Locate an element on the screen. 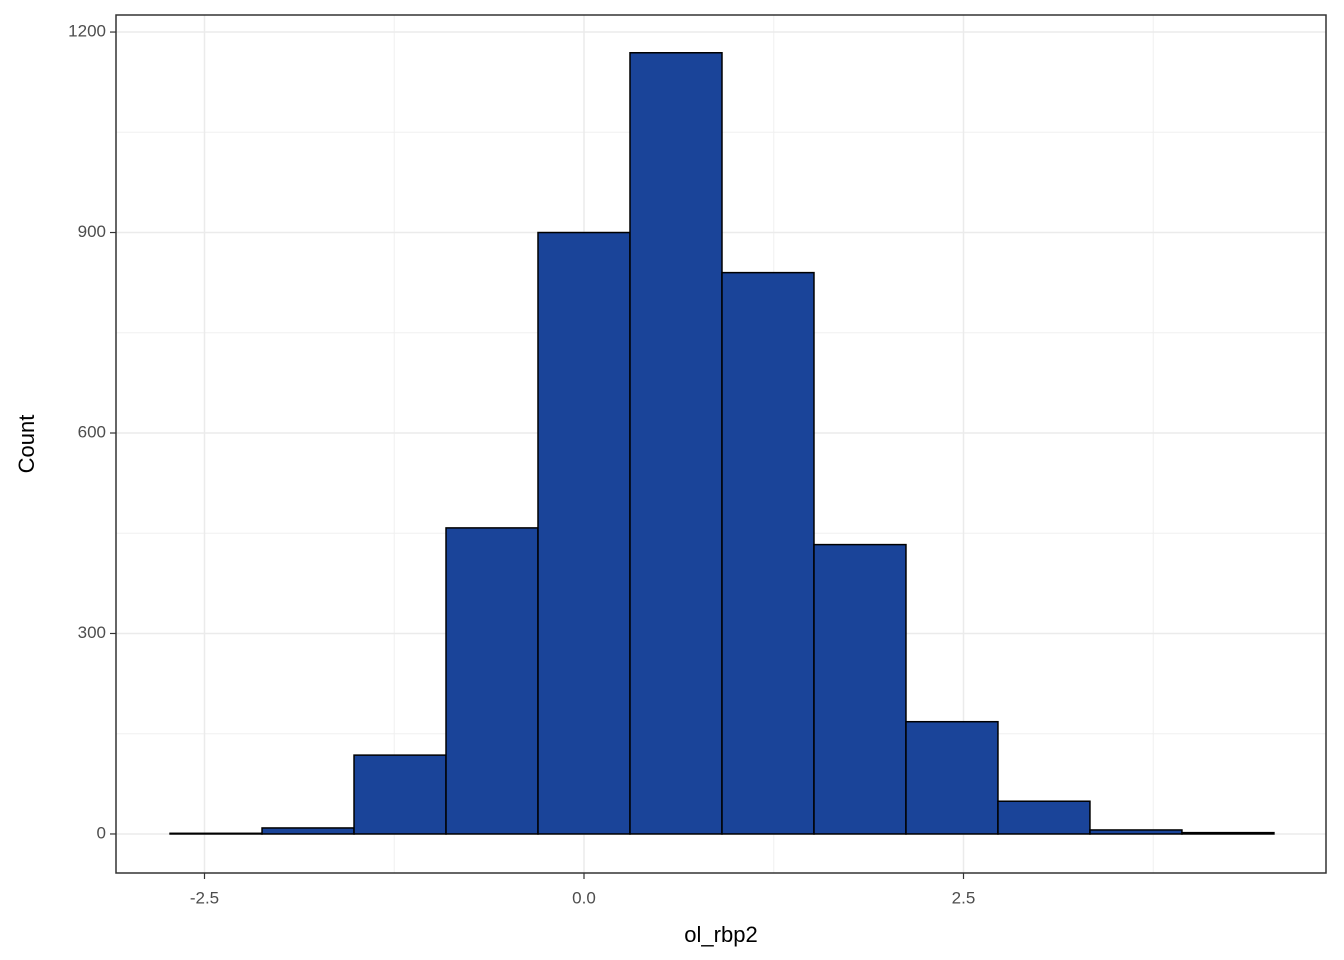  x-axis-title: ol_rbp2 is located at coordinates (720, 934).